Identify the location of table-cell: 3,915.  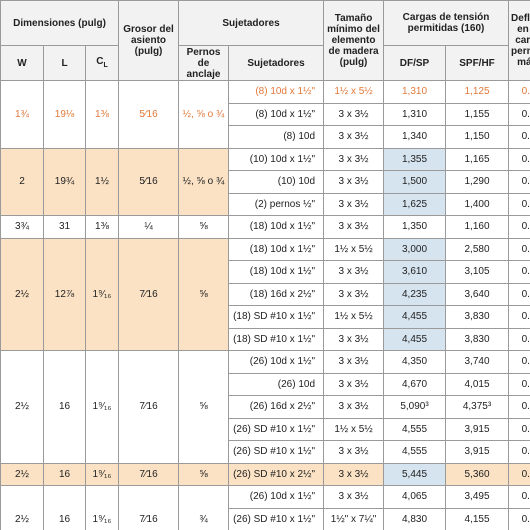
(477, 429).